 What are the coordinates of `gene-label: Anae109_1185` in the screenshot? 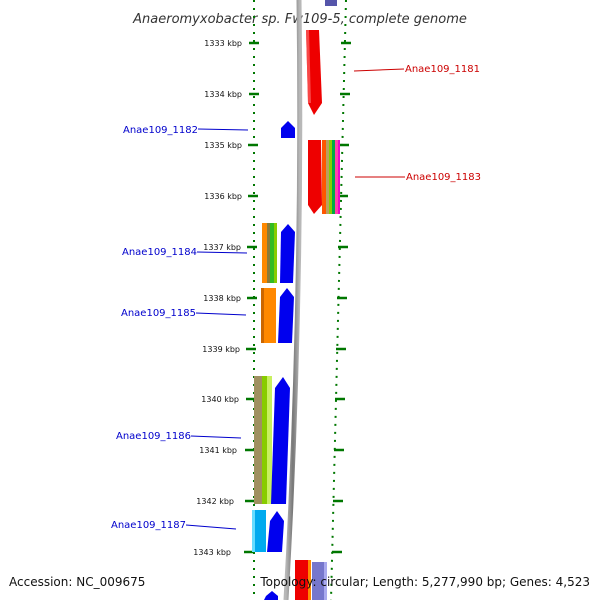 It's located at (158, 313).